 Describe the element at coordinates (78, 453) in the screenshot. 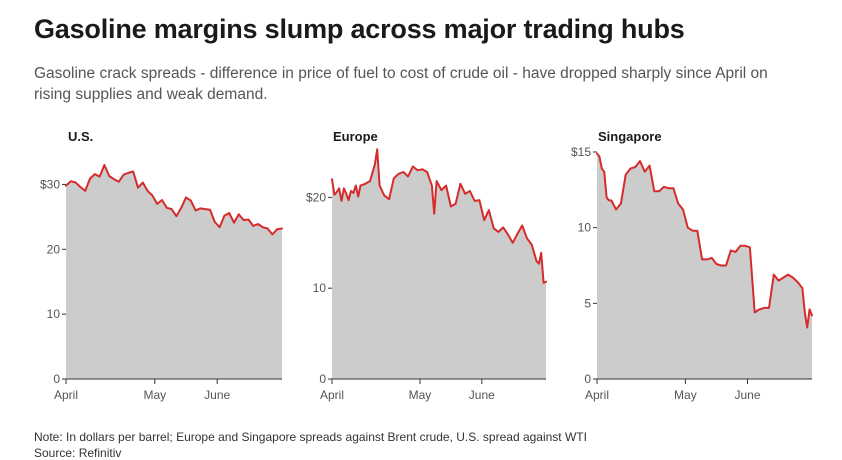

I see `source-line: Source: Refinitiv` at that location.